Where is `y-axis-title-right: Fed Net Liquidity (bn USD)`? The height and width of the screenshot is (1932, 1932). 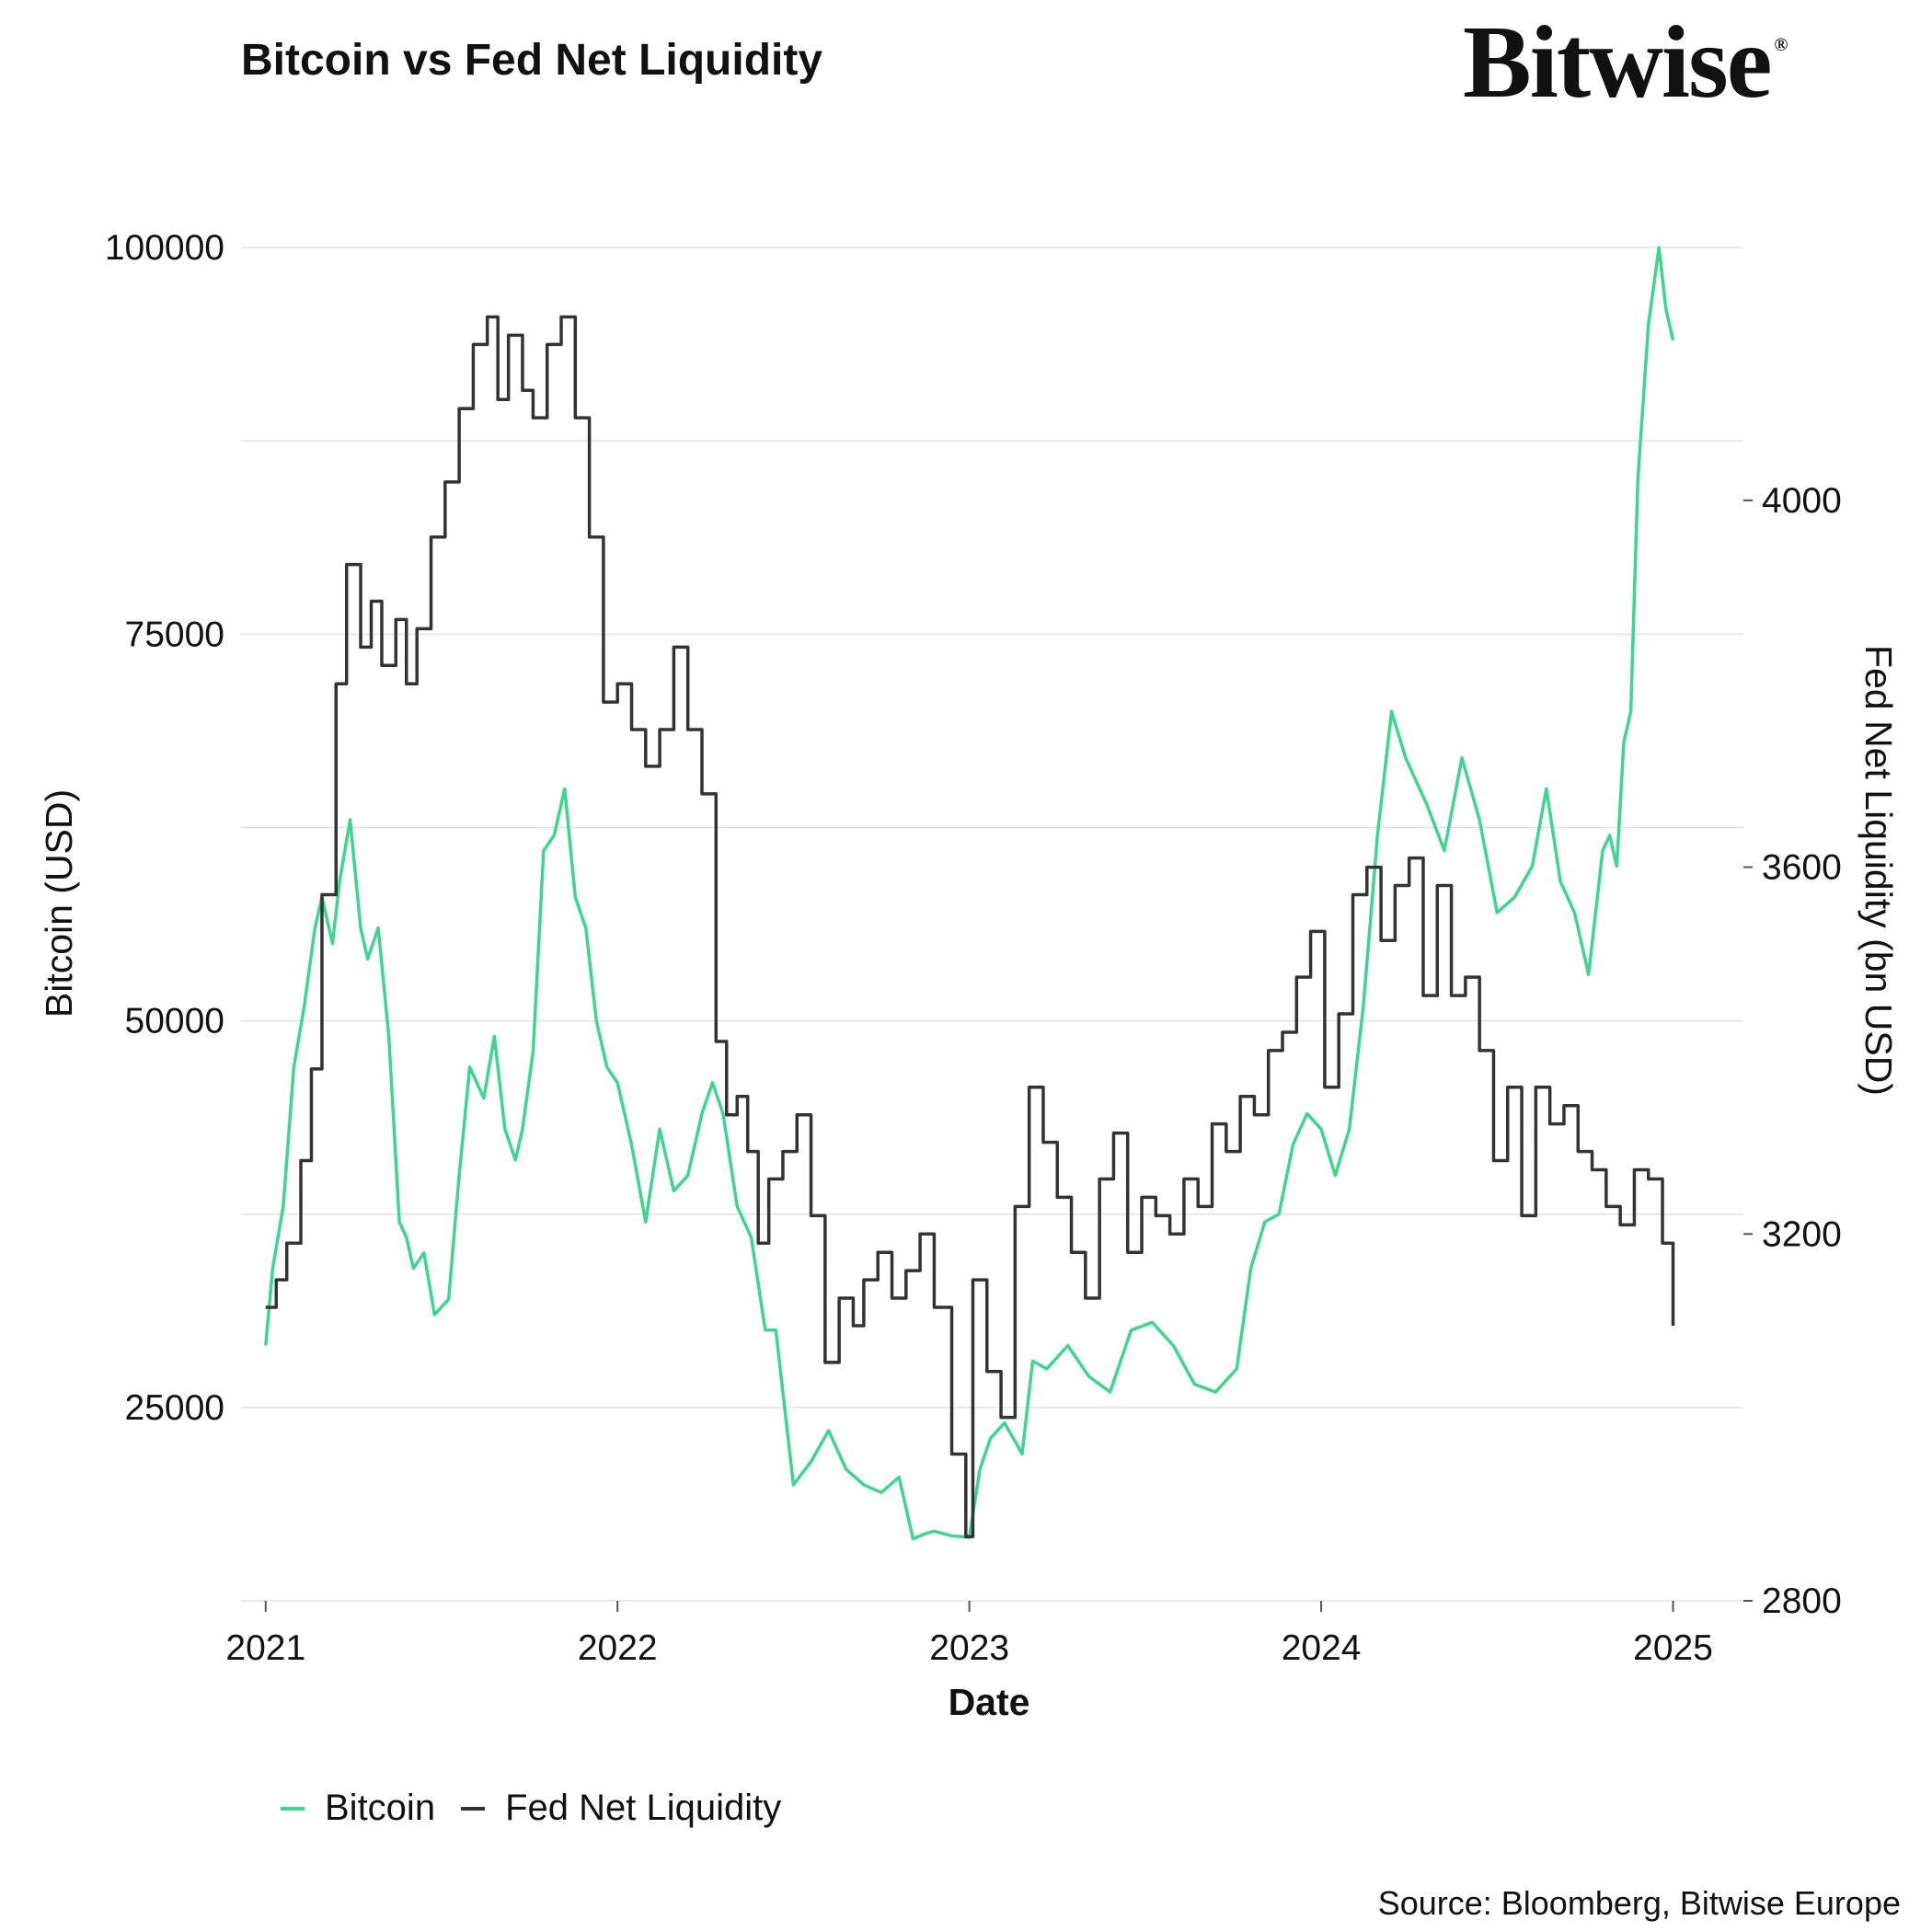
y-axis-title-right: Fed Net Liquidity (bn USD) is located at coordinates (1878, 870).